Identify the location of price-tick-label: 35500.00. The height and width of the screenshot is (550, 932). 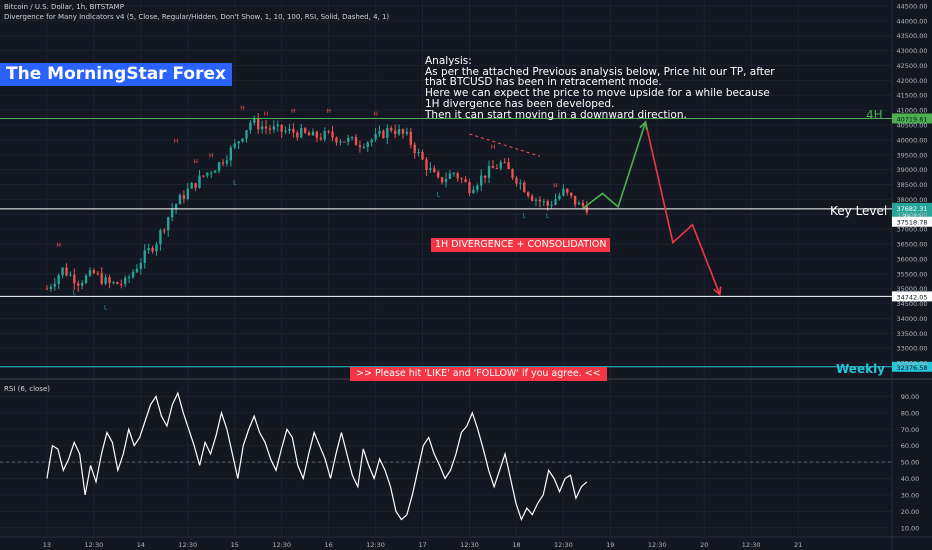
(911, 274).